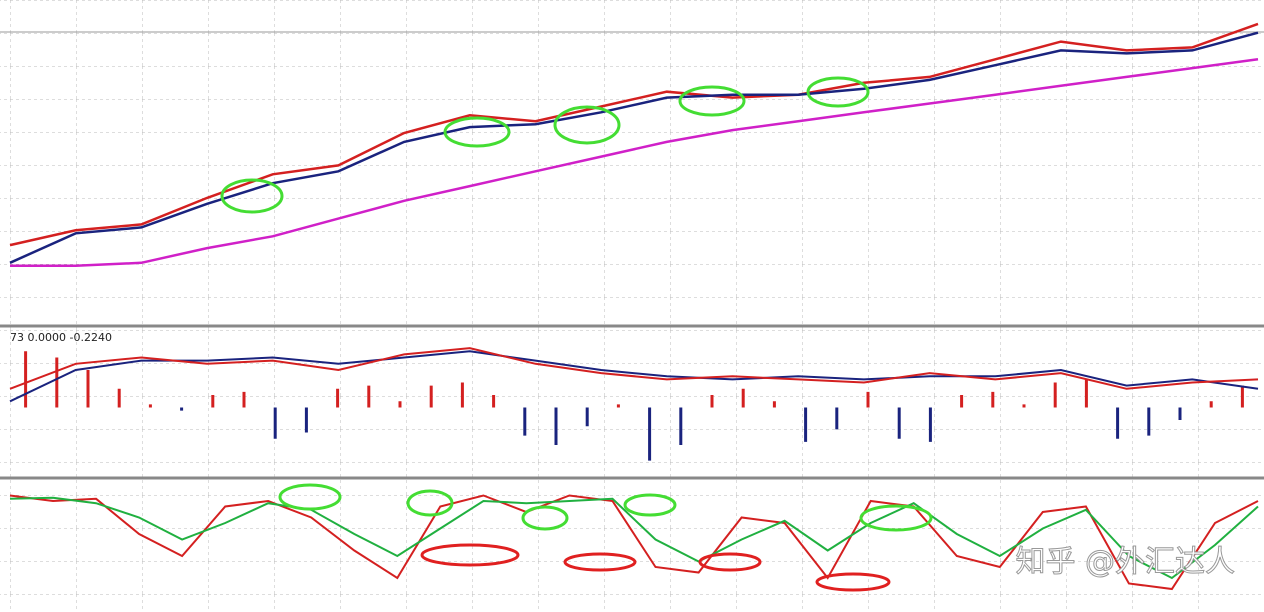 Image resolution: width=1264 pixels, height=612 pixels. I want to click on macd-label: 73 0.0000 -0.2240, so click(61, 337).